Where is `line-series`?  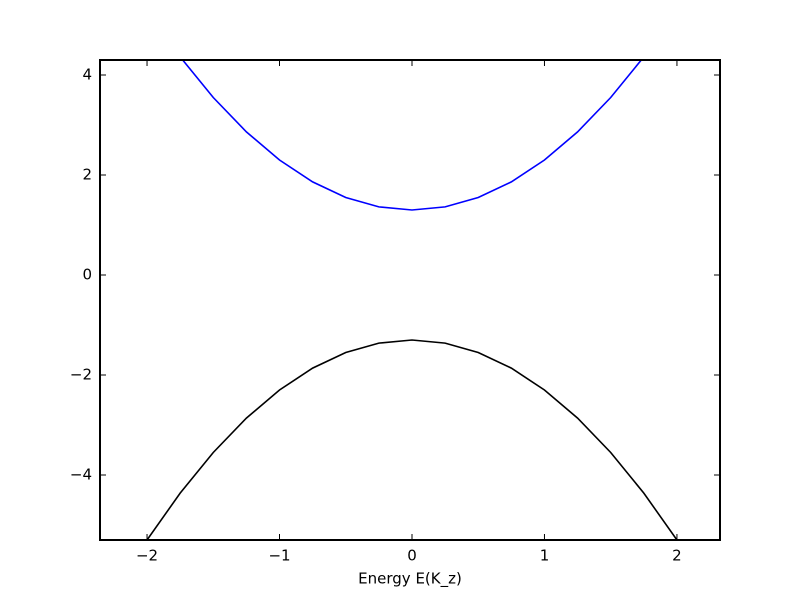 line-series is located at coordinates (412, 135).